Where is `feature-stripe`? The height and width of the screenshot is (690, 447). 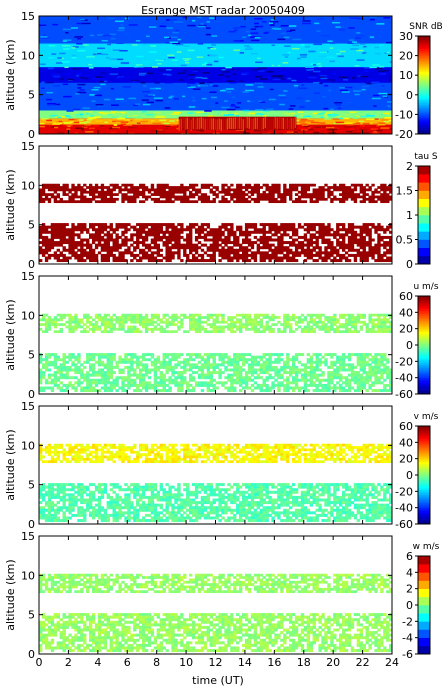 feature-stripe is located at coordinates (265, 122).